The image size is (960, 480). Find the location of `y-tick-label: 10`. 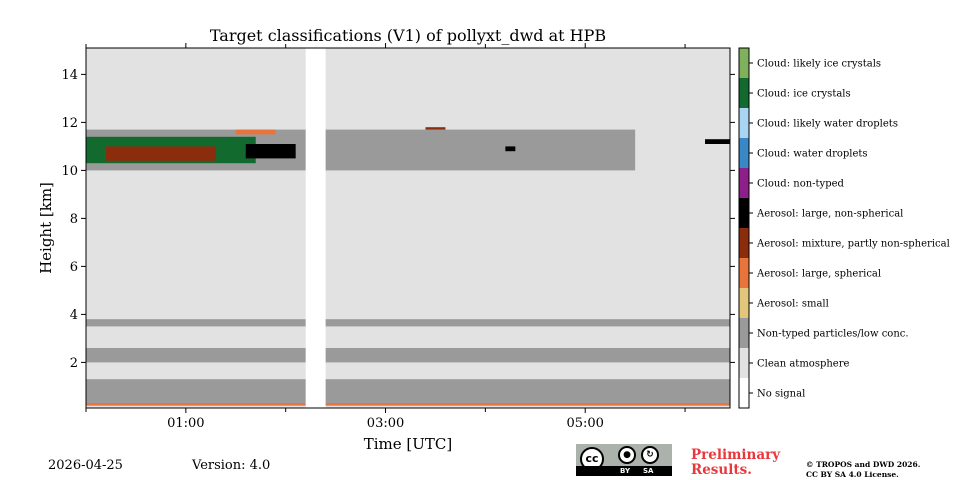

y-tick-label: 10 is located at coordinates (69, 171).